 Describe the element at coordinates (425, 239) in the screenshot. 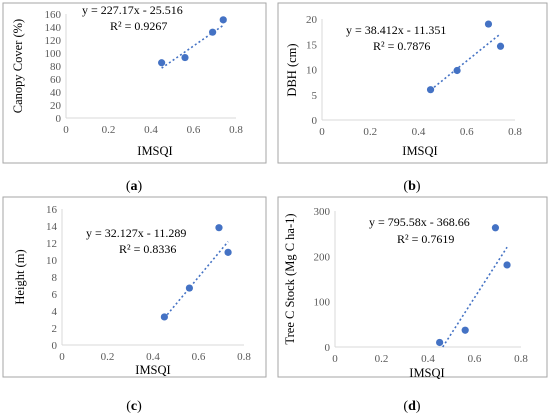

I see `r-squared: R² = 0.7619` at that location.